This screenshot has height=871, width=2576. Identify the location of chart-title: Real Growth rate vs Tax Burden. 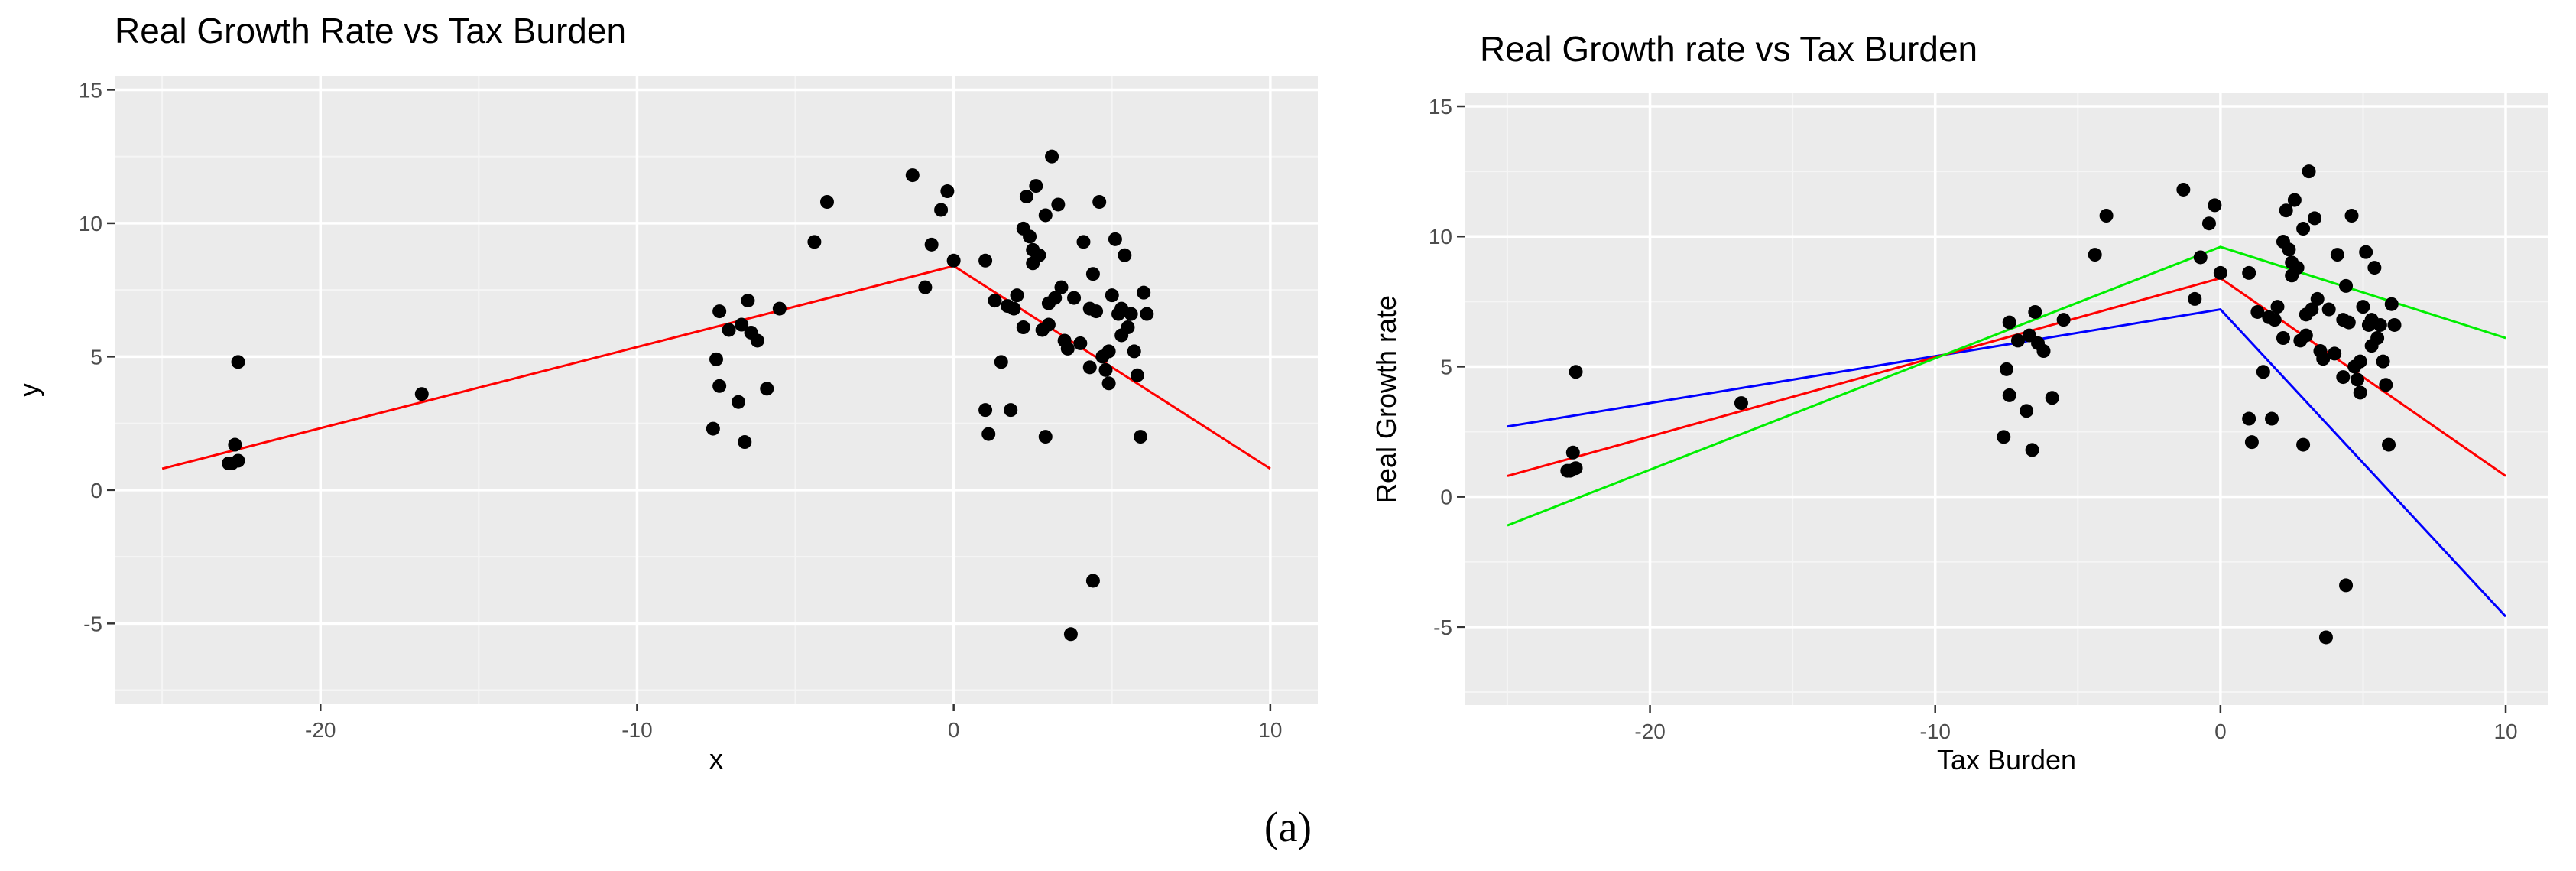
(1728, 49).